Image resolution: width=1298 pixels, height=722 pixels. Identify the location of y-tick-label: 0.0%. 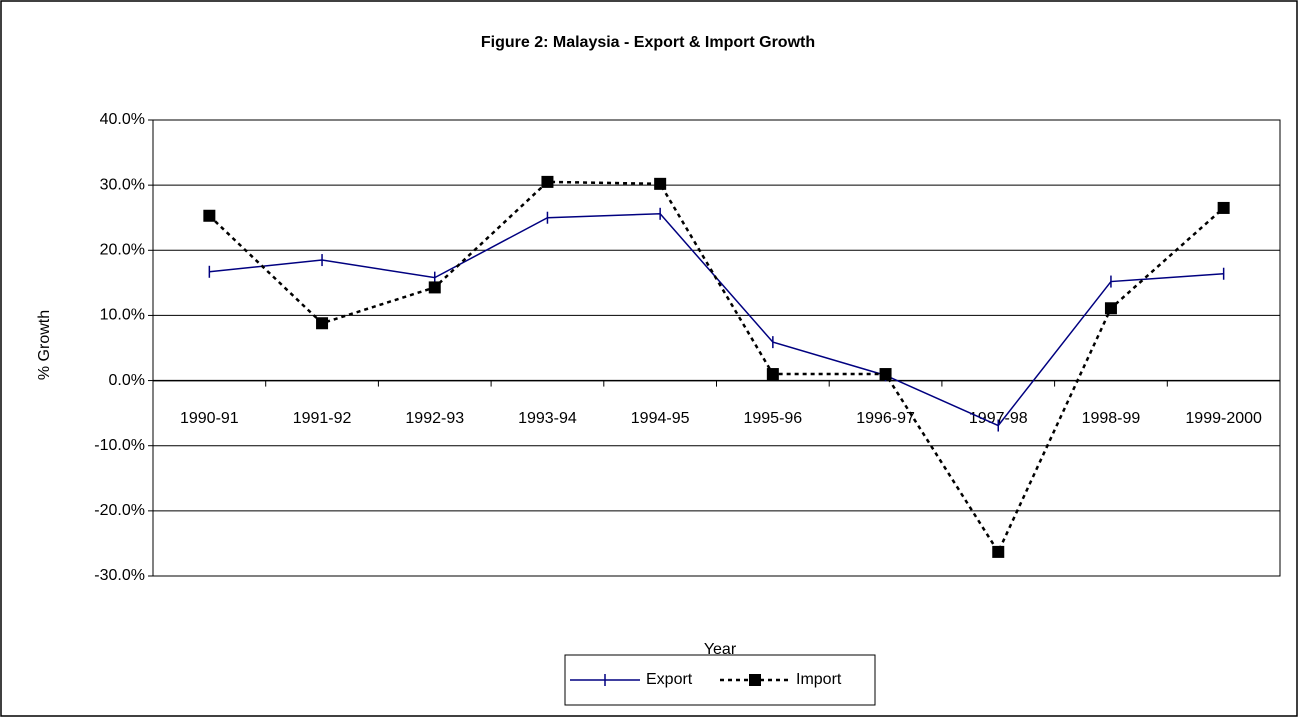
(127, 380).